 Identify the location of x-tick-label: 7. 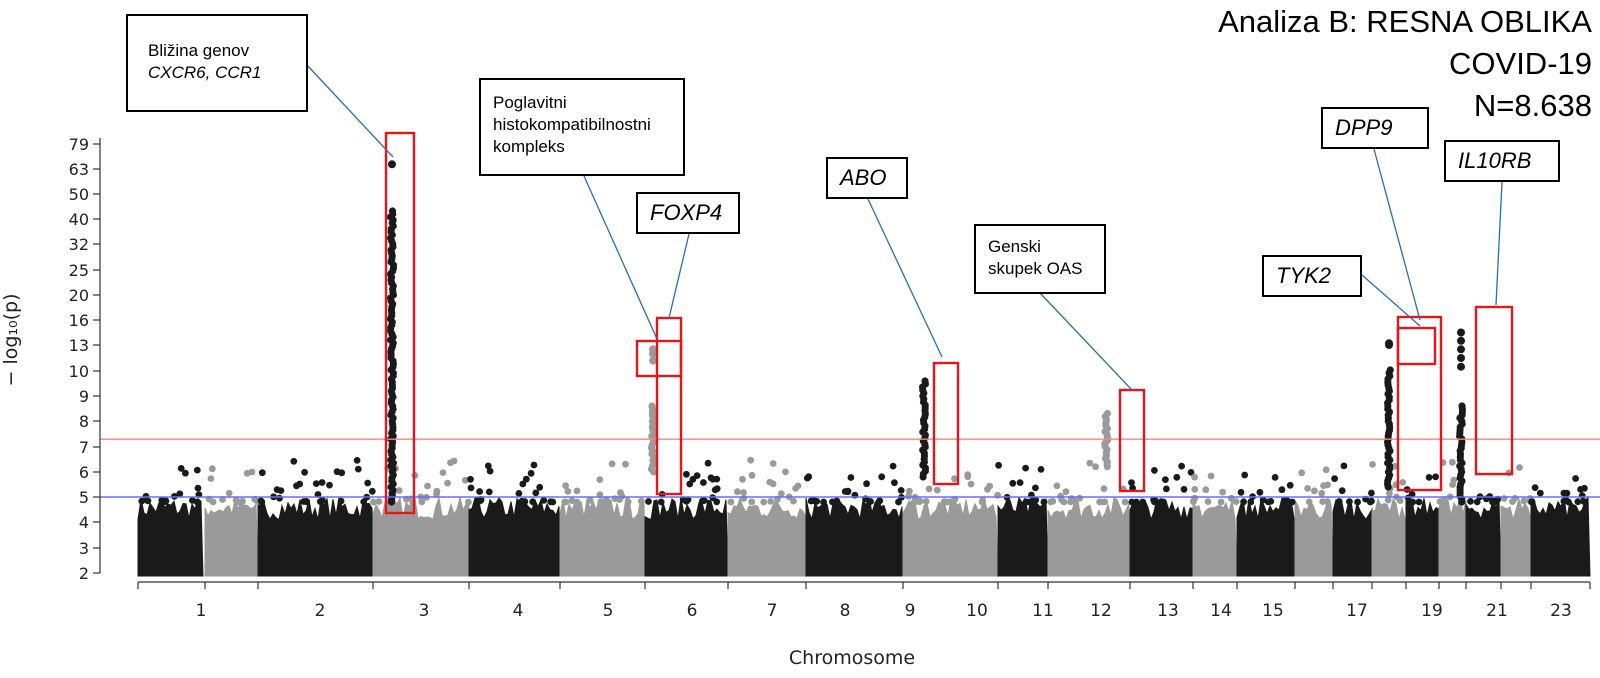
(772, 611).